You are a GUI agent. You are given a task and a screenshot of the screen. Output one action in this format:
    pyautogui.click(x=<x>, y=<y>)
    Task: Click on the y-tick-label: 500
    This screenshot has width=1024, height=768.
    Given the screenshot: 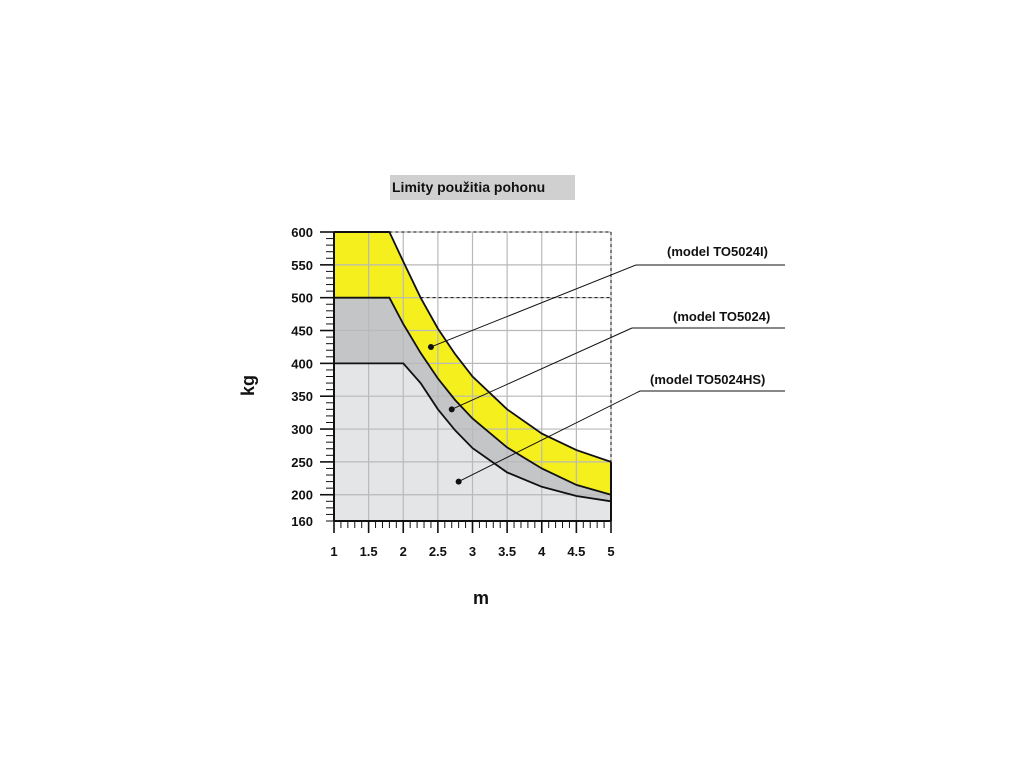 What is the action you would take?
    pyautogui.click(x=302, y=298)
    